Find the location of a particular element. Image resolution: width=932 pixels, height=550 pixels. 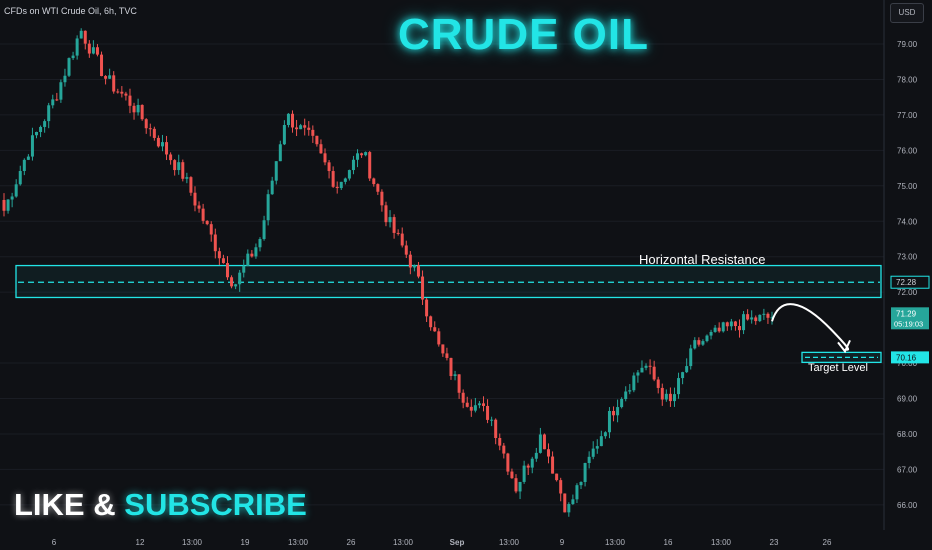

cta-ampersand: & is located at coordinates (104, 504).